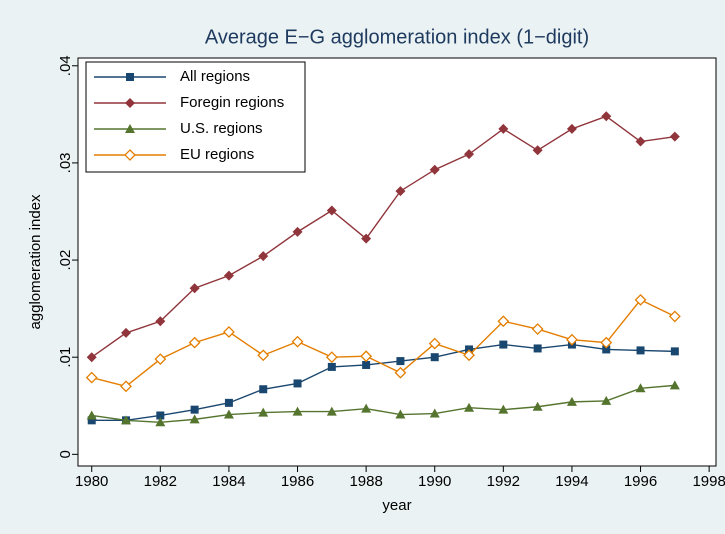 The height and width of the screenshot is (534, 725). What do you see at coordinates (65, 454) in the screenshot?
I see `y-tick-label: 0` at bounding box center [65, 454].